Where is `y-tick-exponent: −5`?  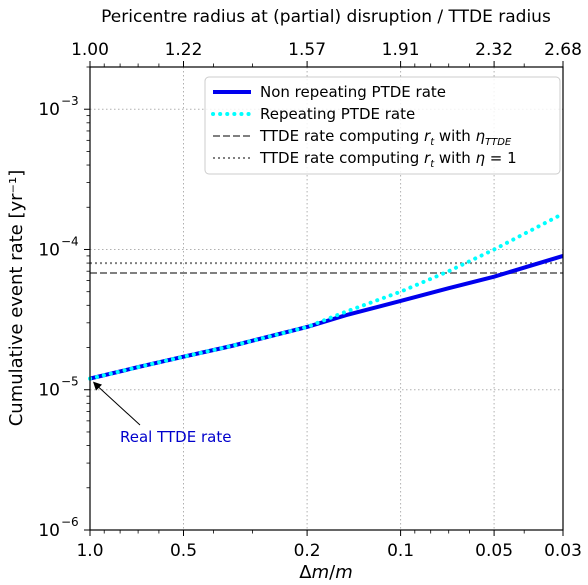 y-tick-exponent: −5 is located at coordinates (70, 382).